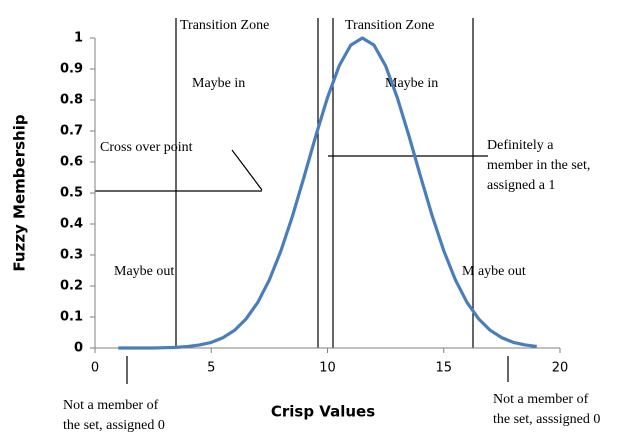 The height and width of the screenshot is (437, 622). What do you see at coordinates (546, 419) in the screenshot?
I see `annotation: the set, asssigned 0` at bounding box center [546, 419].